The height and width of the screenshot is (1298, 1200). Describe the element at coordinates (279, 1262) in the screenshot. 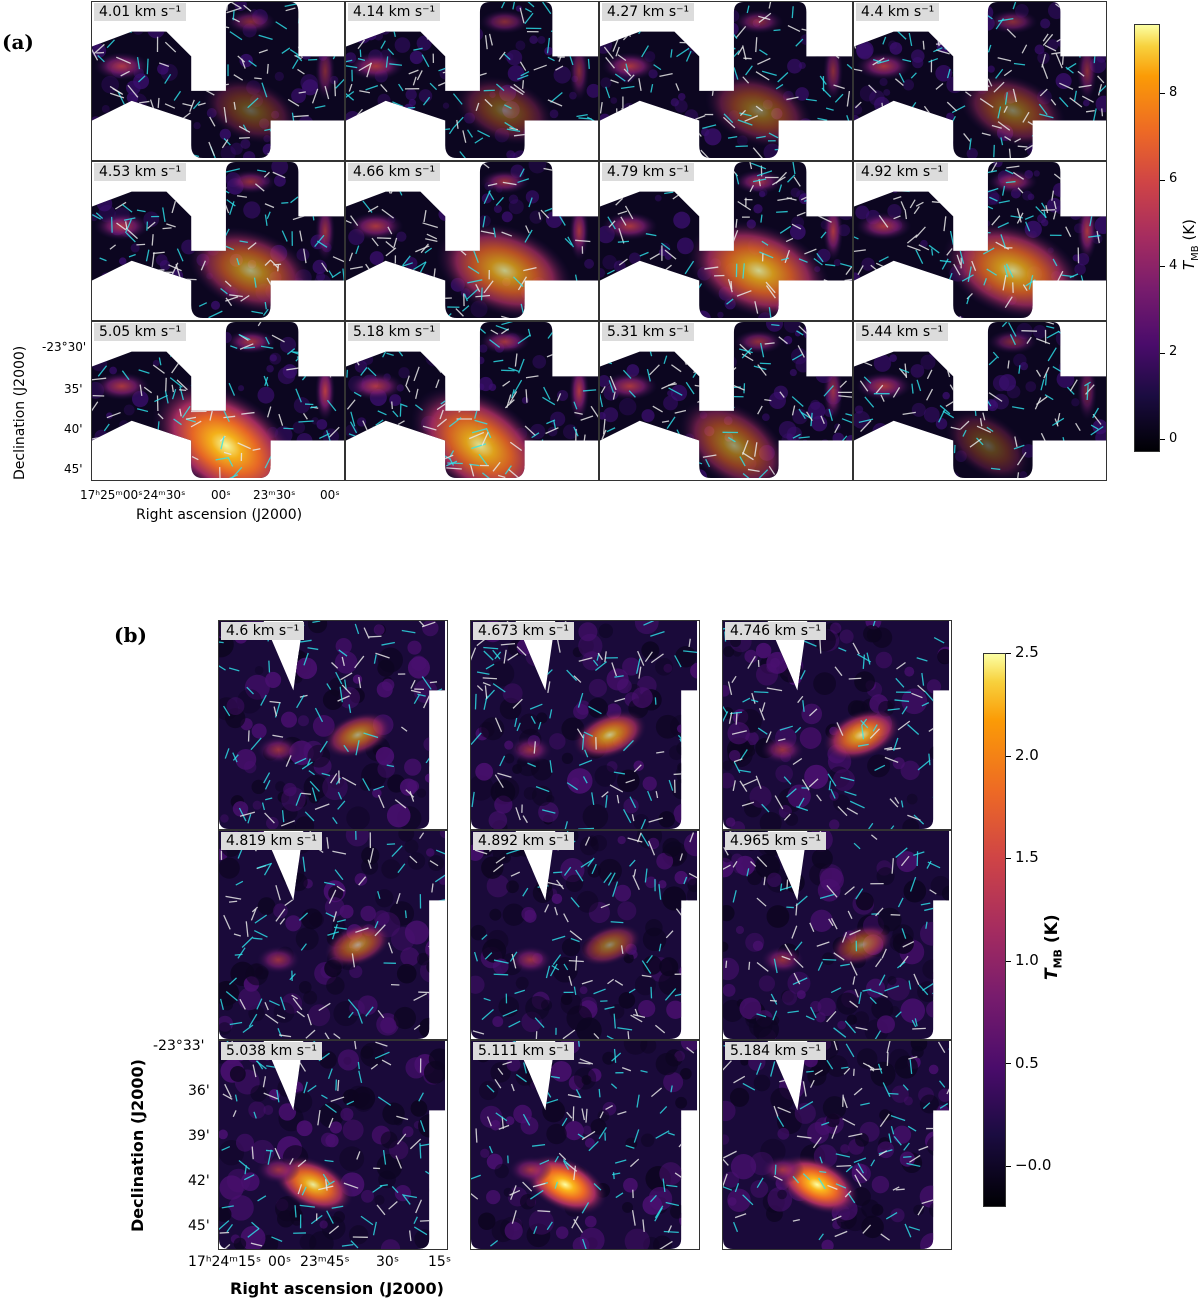

I see `xtick-b-1: 00ˢ` at that location.